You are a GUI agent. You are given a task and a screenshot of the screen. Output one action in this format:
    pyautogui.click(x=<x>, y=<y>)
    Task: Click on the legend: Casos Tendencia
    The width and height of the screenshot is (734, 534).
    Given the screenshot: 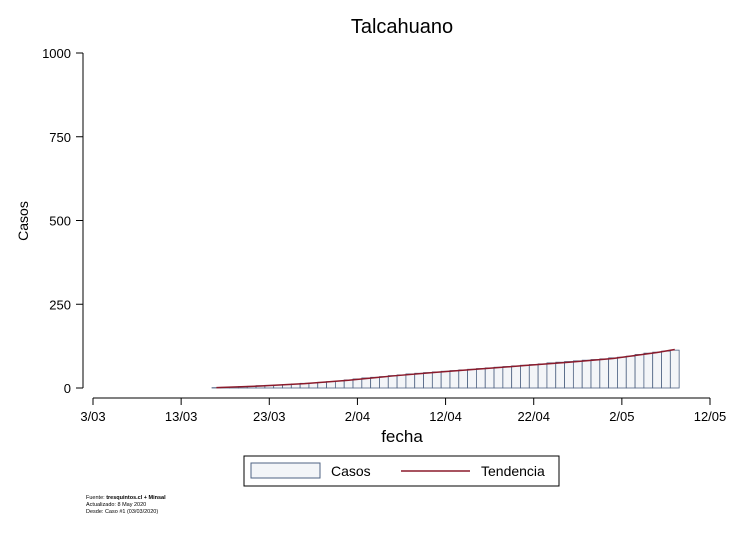 What is the action you would take?
    pyautogui.click(x=401, y=471)
    